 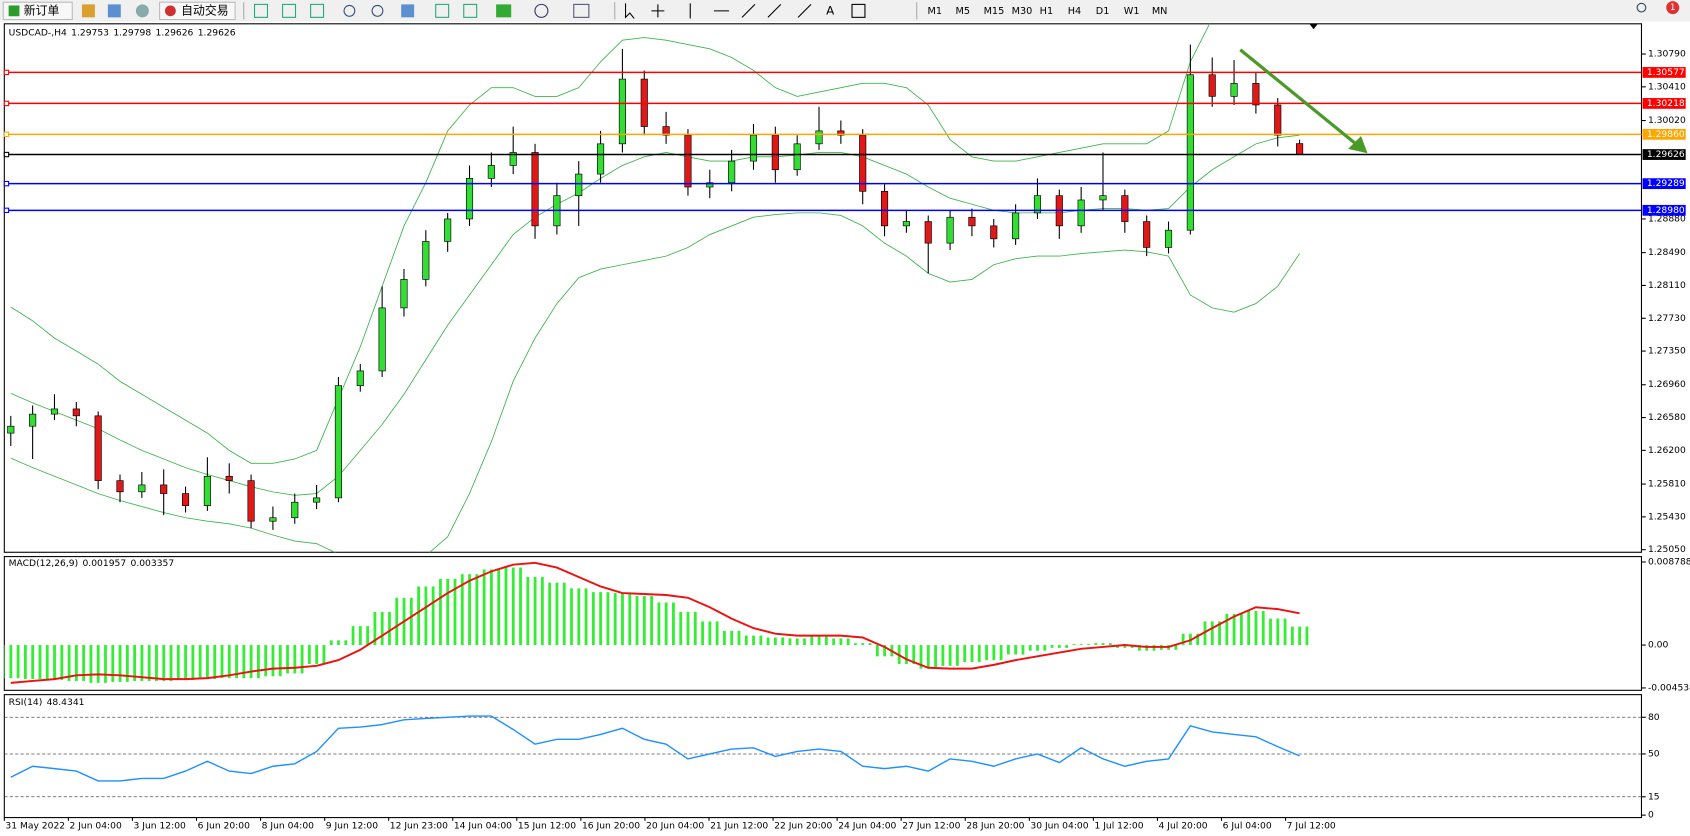 I want to click on cursor-tool, so click(x=629, y=11).